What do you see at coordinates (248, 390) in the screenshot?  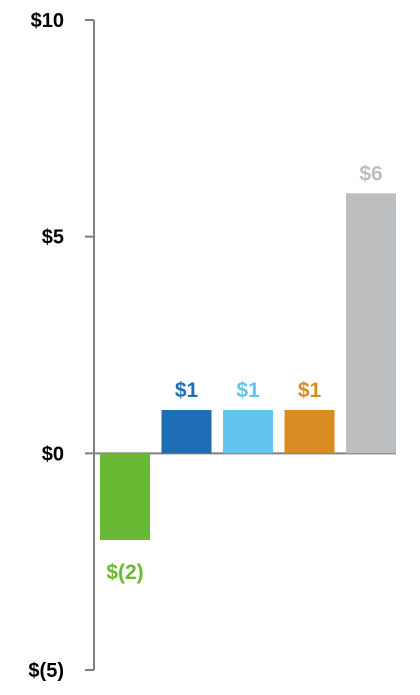 I see `data-label-3: $1` at bounding box center [248, 390].